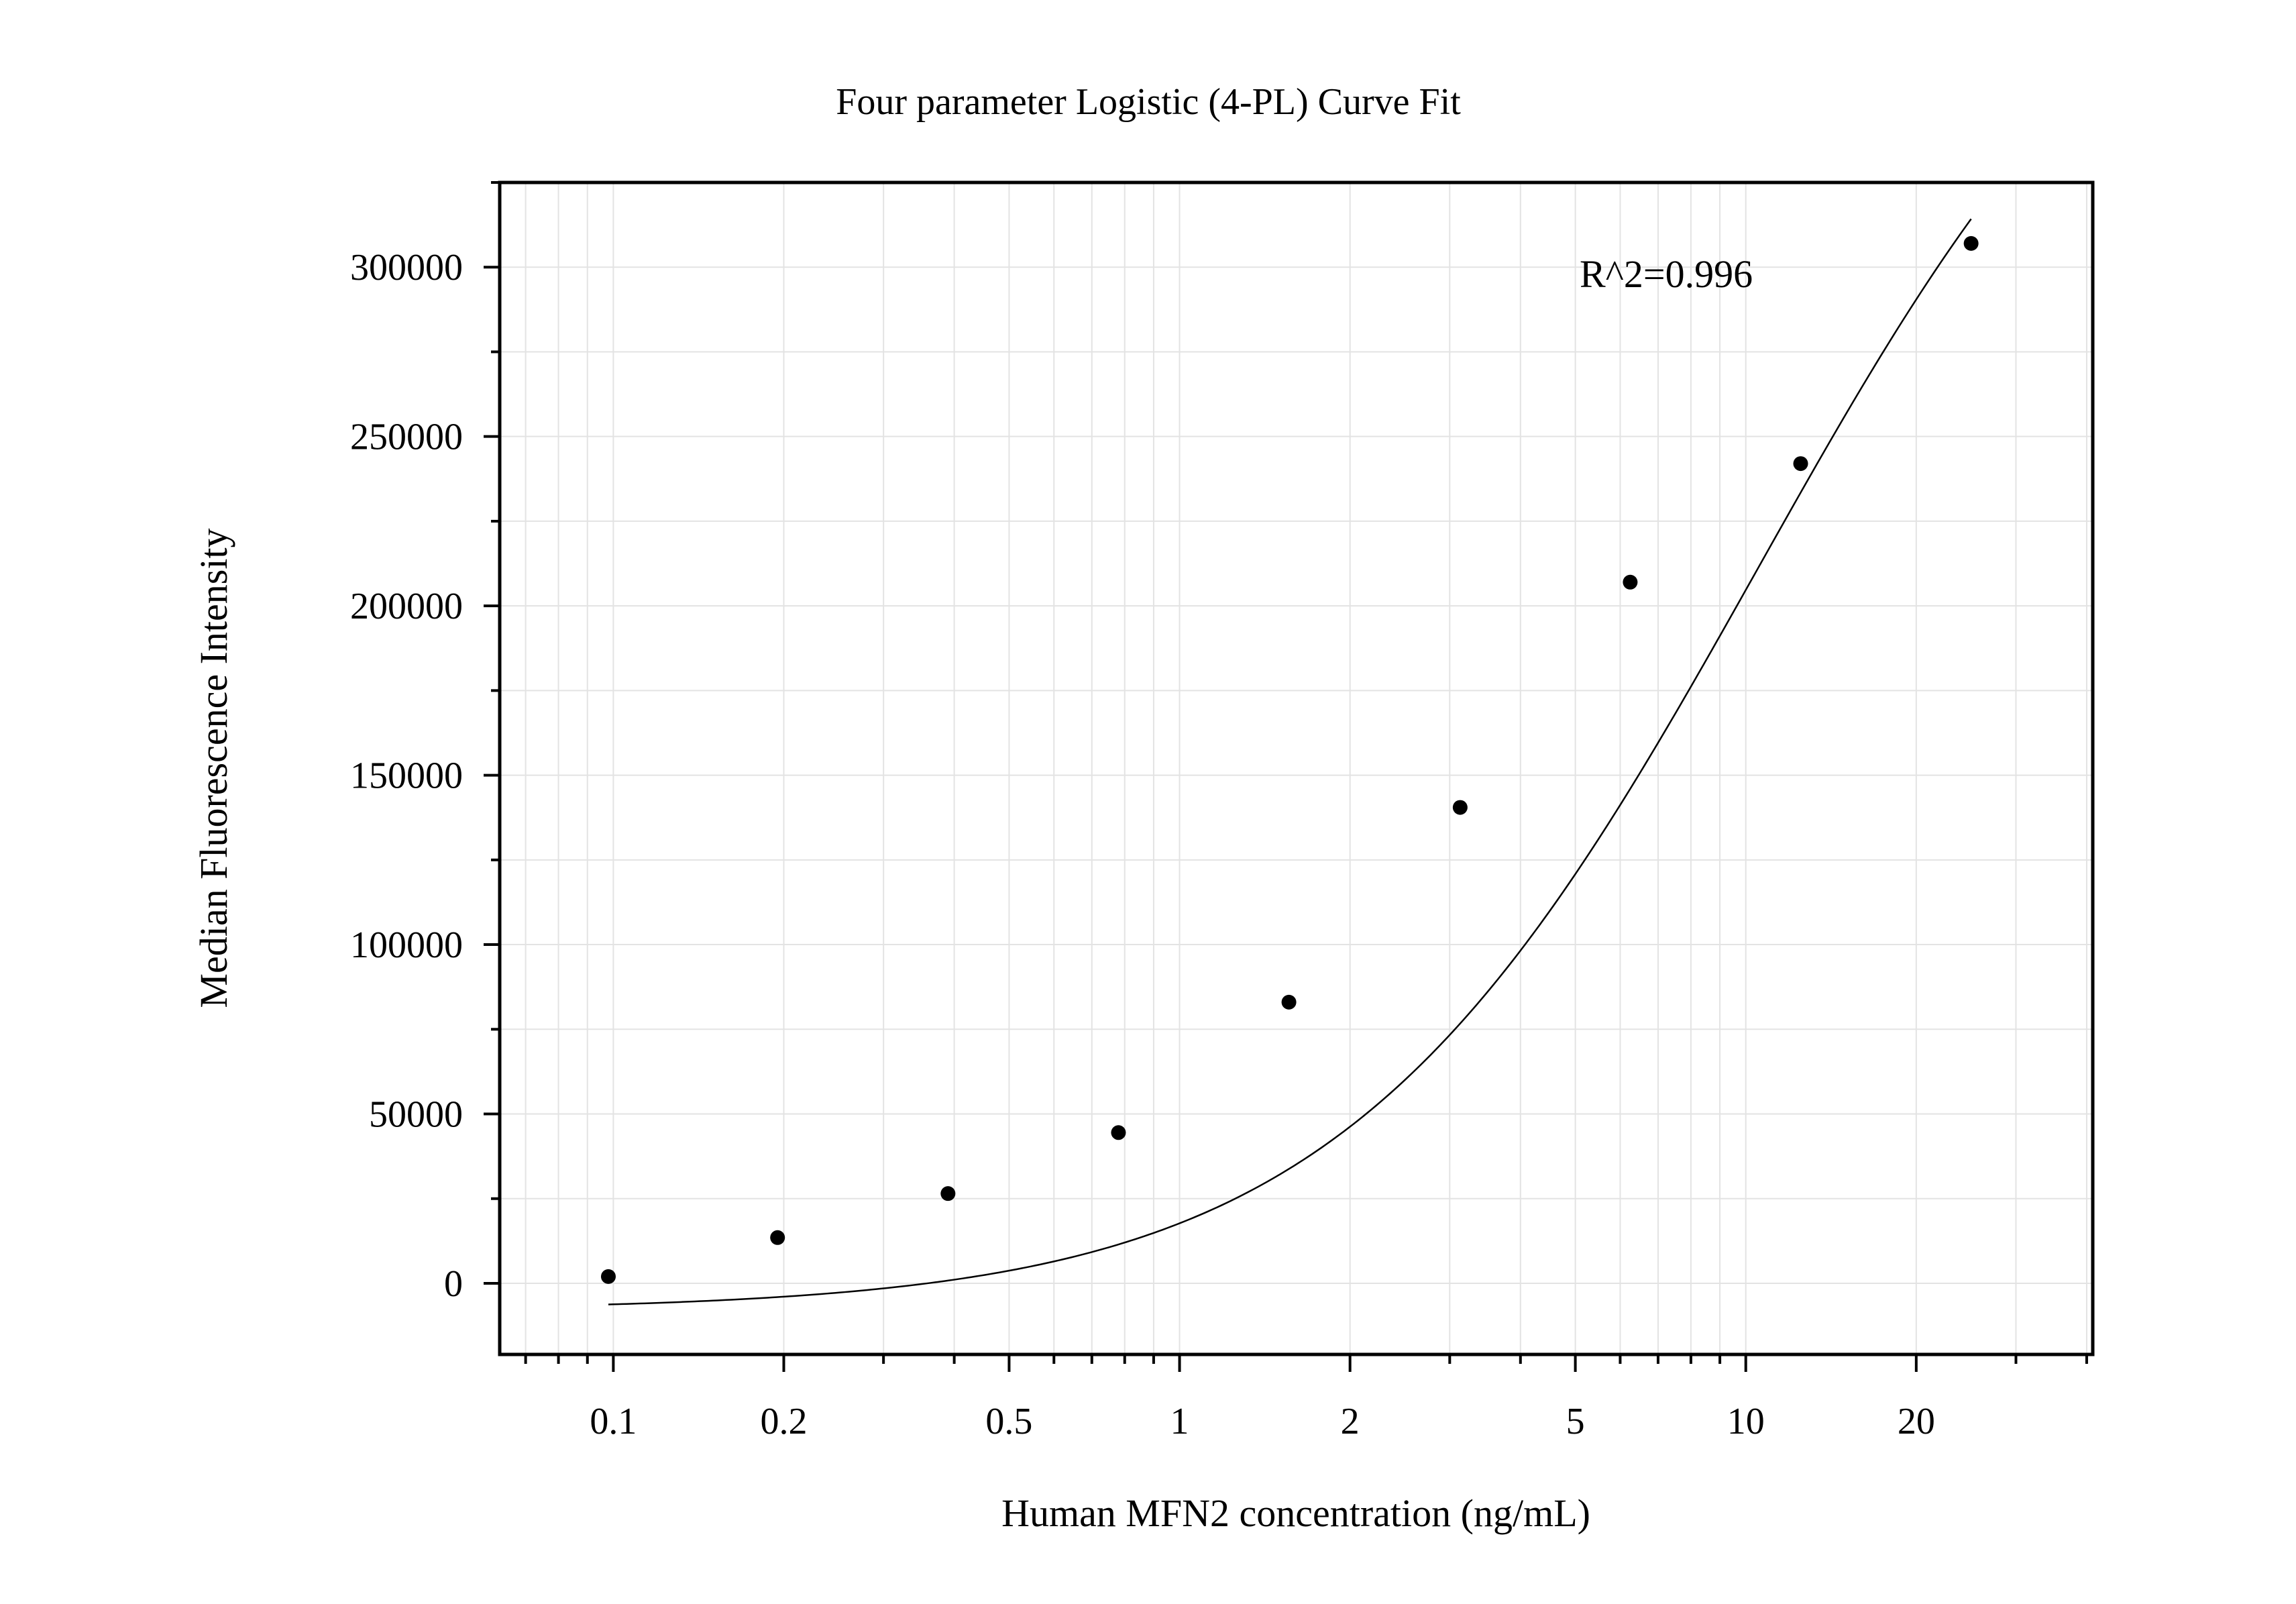 The height and width of the screenshot is (1604, 2296). I want to click on x-tick-label: 20, so click(1917, 1421).